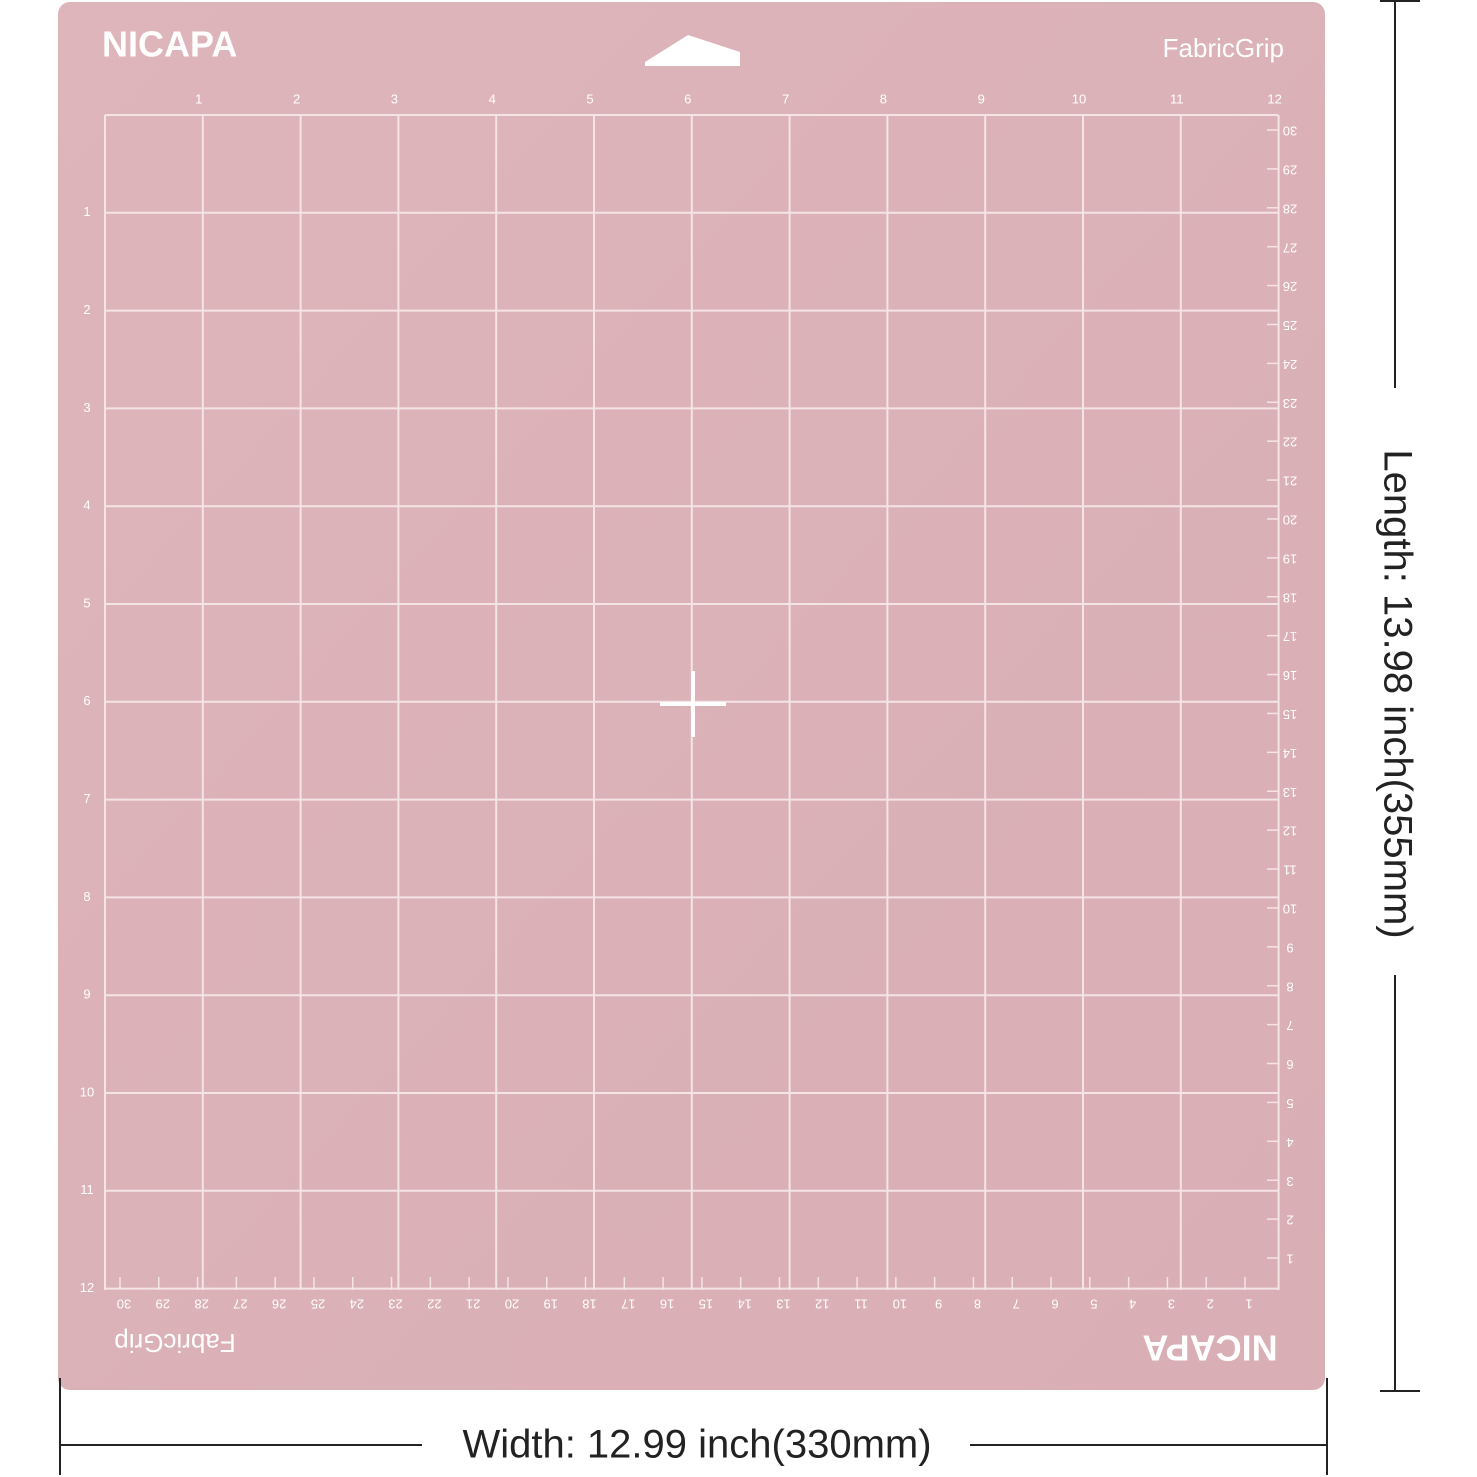 This screenshot has height=1477, width=1477. I want to click on width-label: Width: 12.99 inch(330mm), so click(696, 1445).